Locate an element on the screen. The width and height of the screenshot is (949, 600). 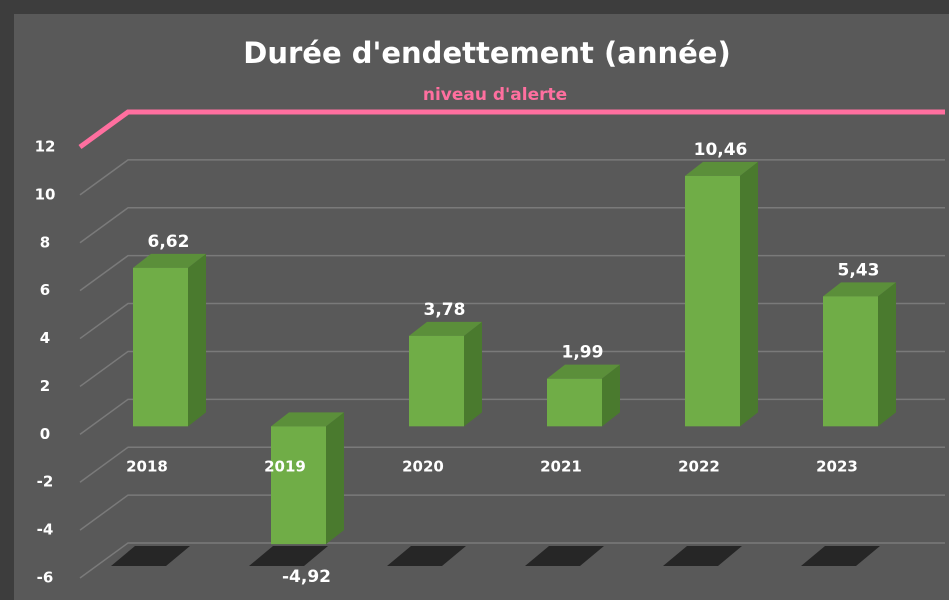
y-tick-label: 12 is located at coordinates (45, 147).